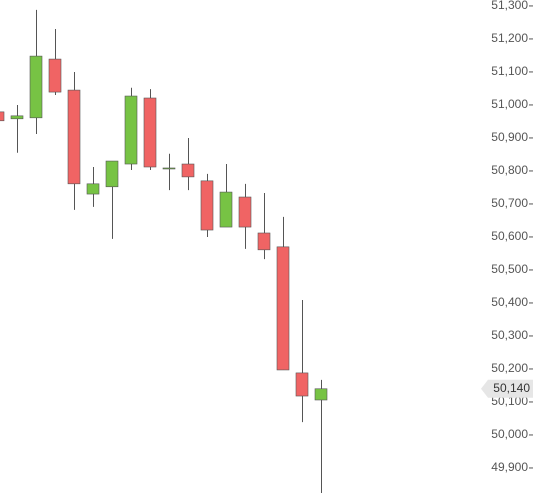  Describe the element at coordinates (509, 302) in the screenshot. I see `y-tick-label: 50,400` at that location.